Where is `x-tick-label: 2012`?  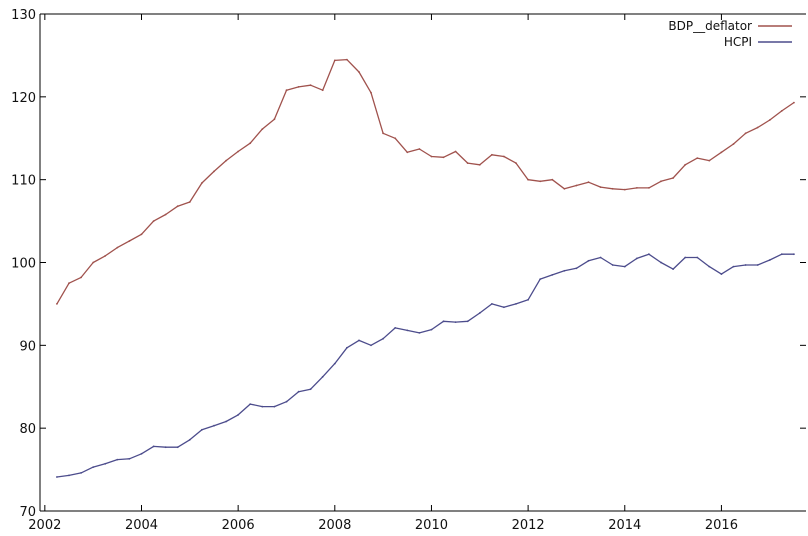 x-tick-label: 2012 is located at coordinates (528, 525).